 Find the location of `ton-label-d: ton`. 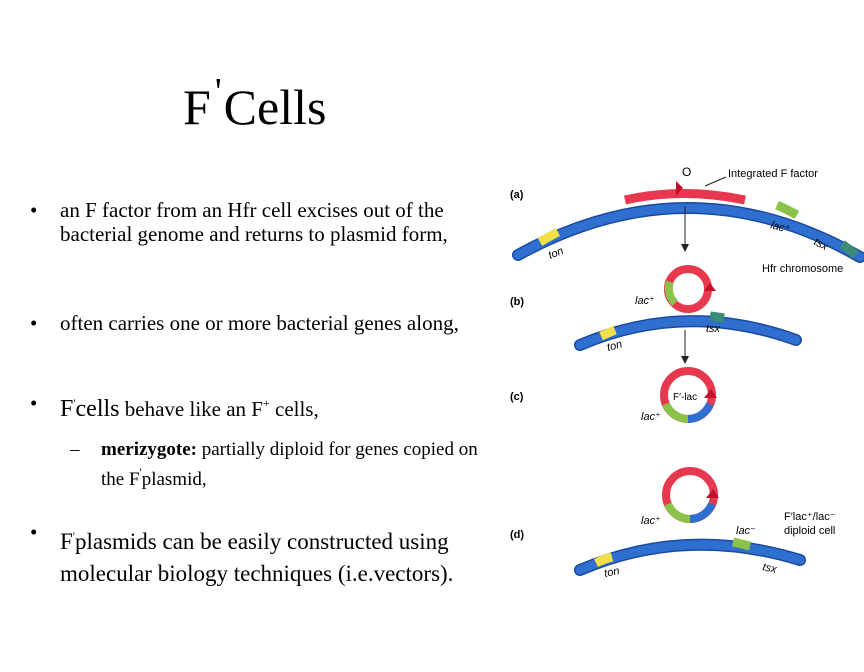

ton-label-d: ton is located at coordinates (611, 572).